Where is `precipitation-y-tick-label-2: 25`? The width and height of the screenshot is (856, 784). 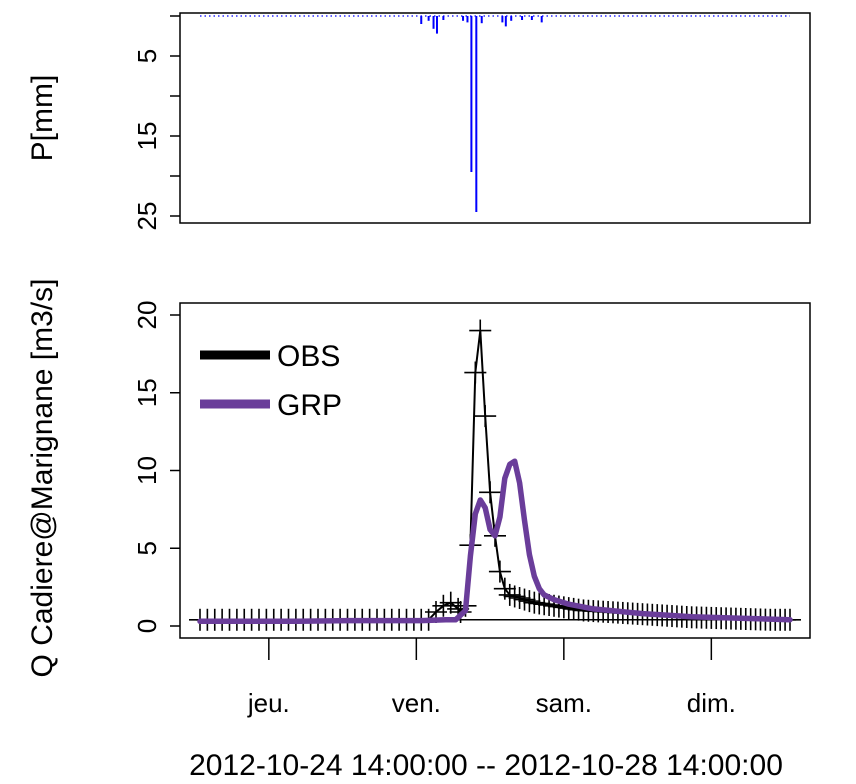 precipitation-y-tick-label-2: 25 is located at coordinates (147, 216).